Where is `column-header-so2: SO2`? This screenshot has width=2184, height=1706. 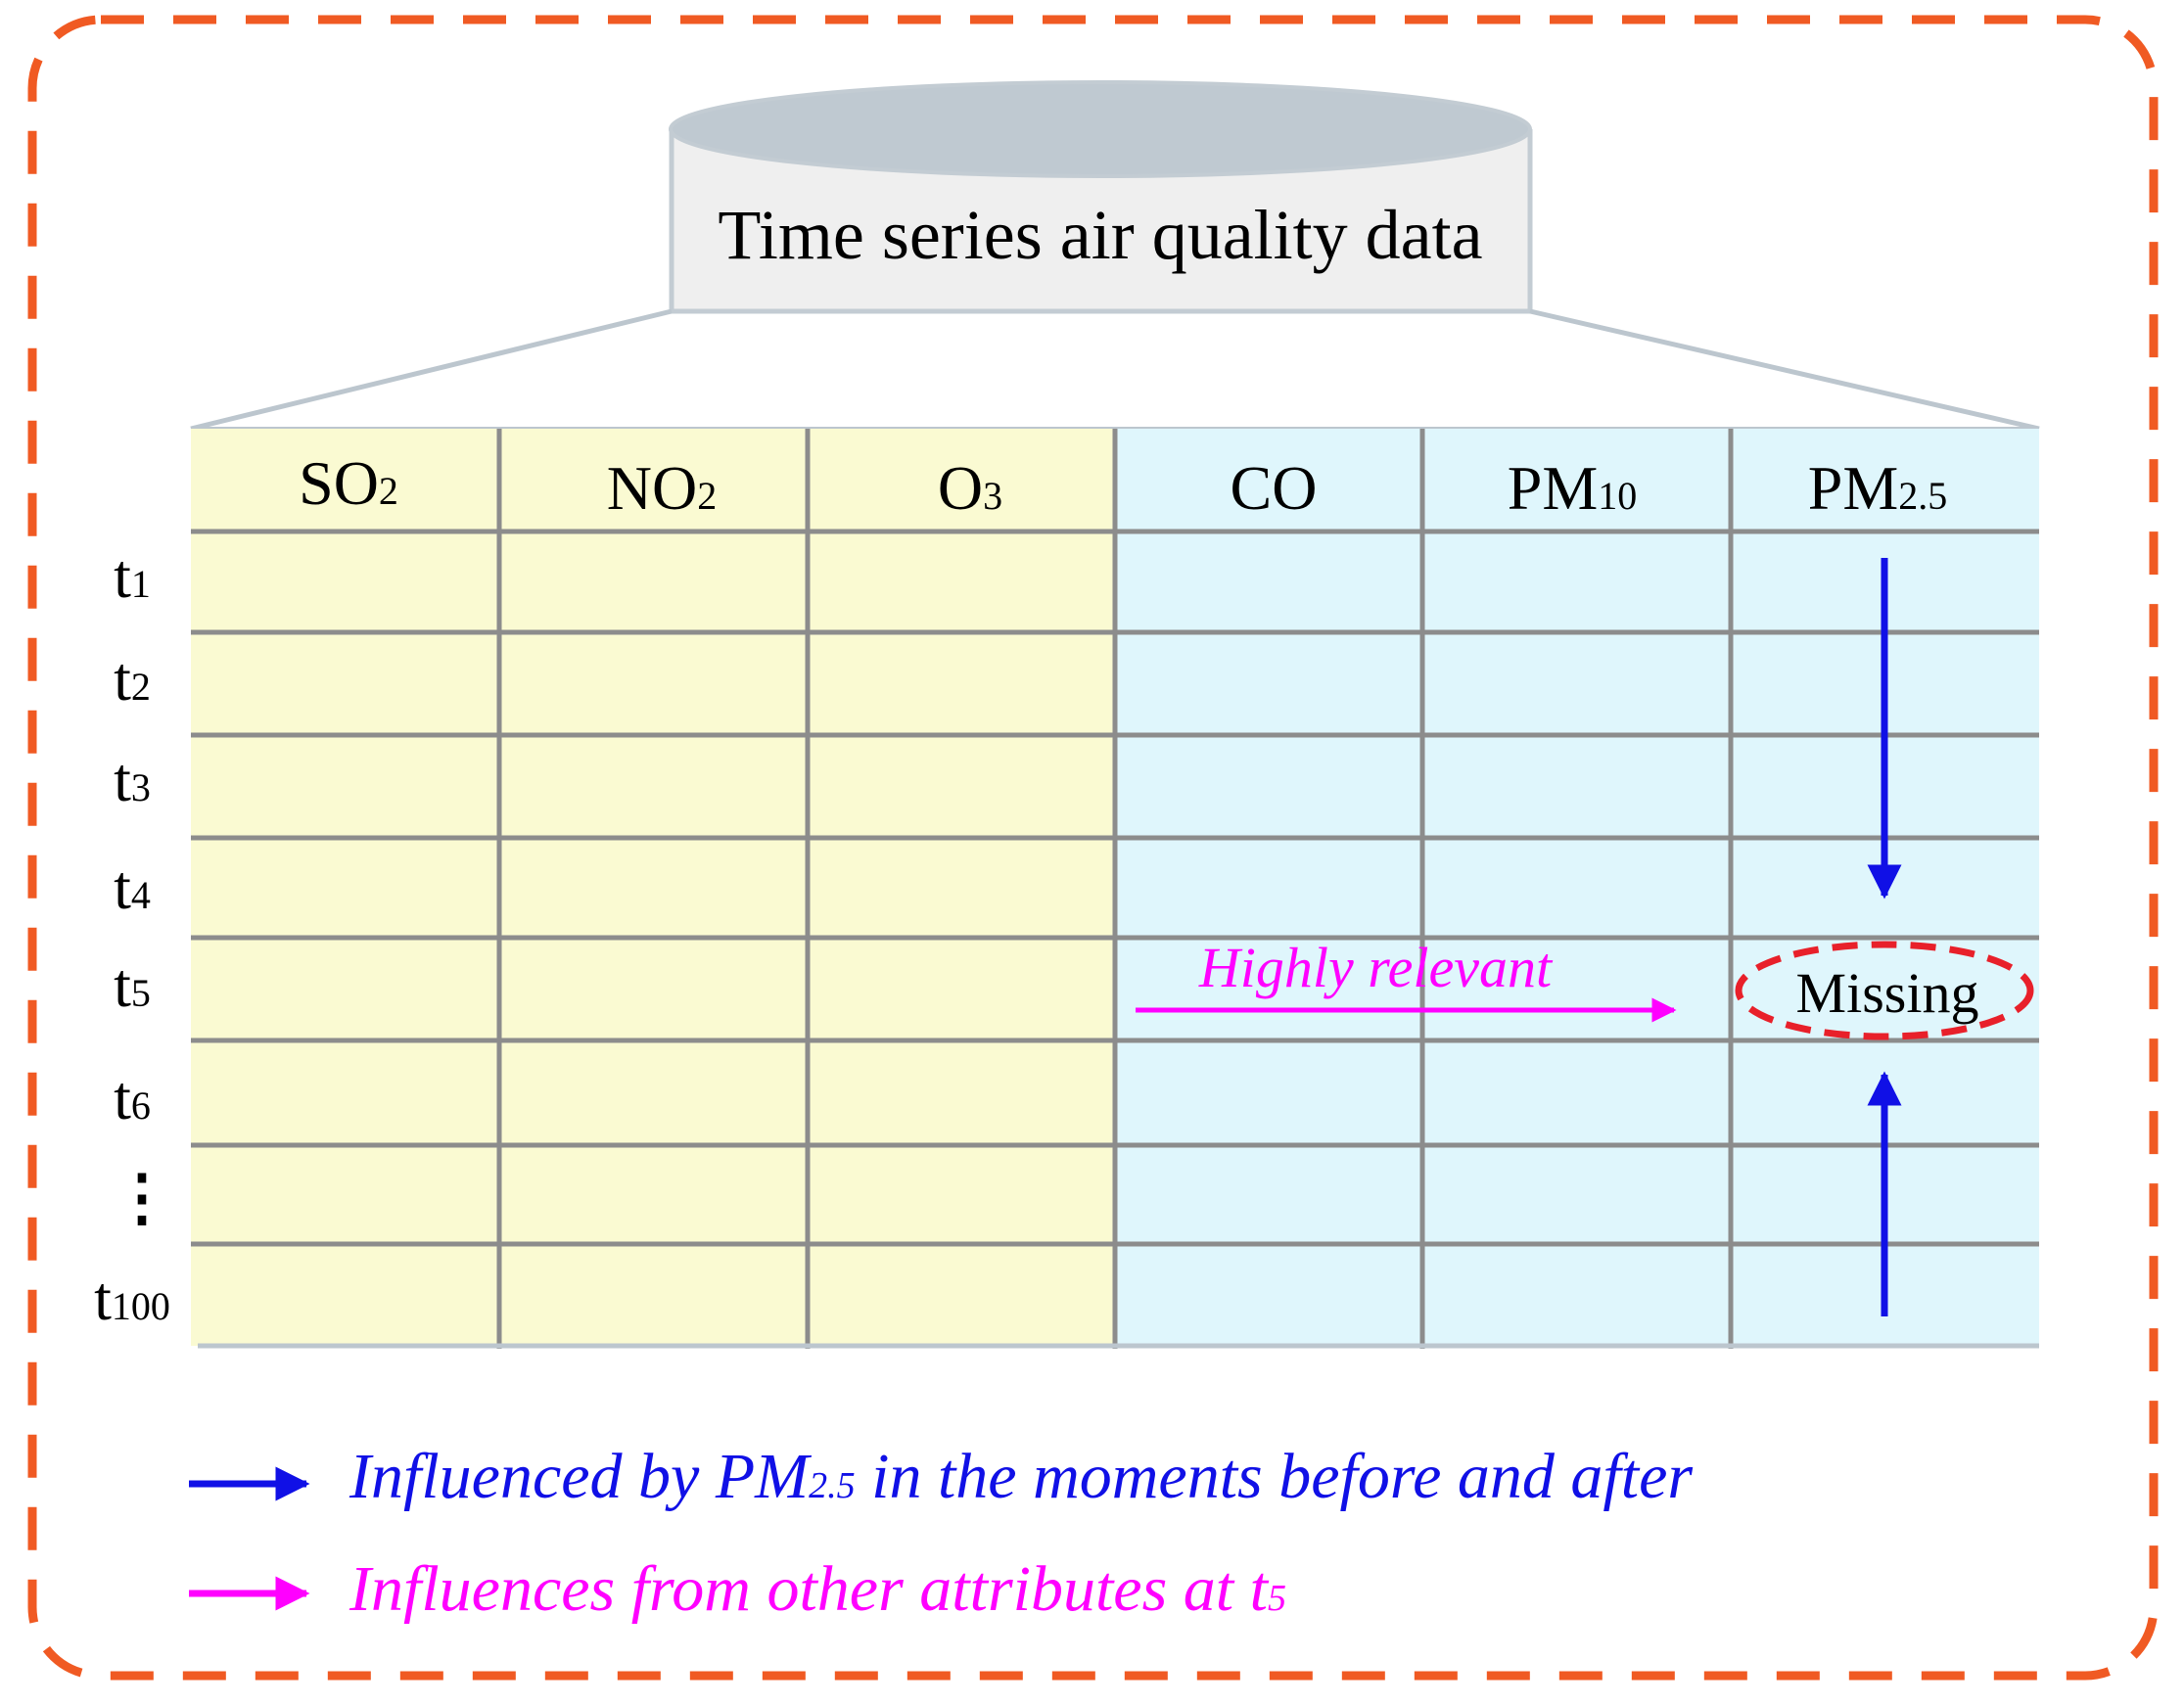
column-header-so2: SO2 is located at coordinates (348, 483).